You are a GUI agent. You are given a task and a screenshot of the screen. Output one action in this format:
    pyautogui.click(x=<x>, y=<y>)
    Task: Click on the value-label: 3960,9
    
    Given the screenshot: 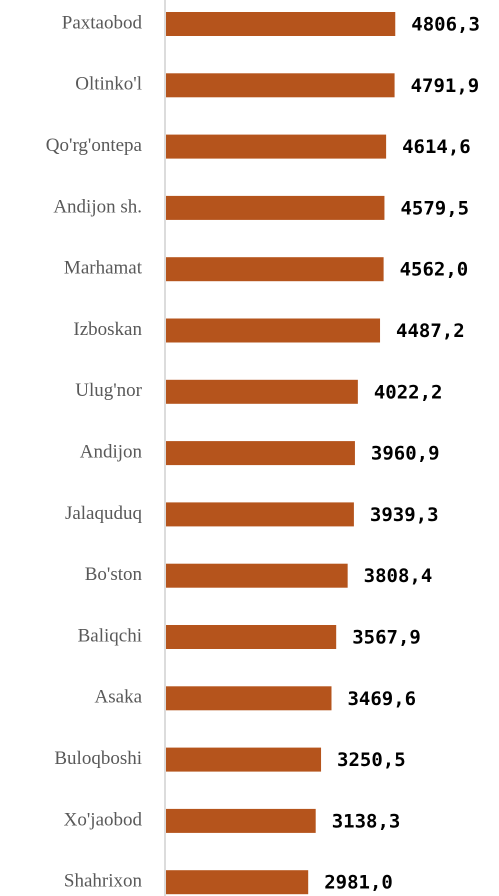 What is the action you would take?
    pyautogui.click(x=405, y=454)
    